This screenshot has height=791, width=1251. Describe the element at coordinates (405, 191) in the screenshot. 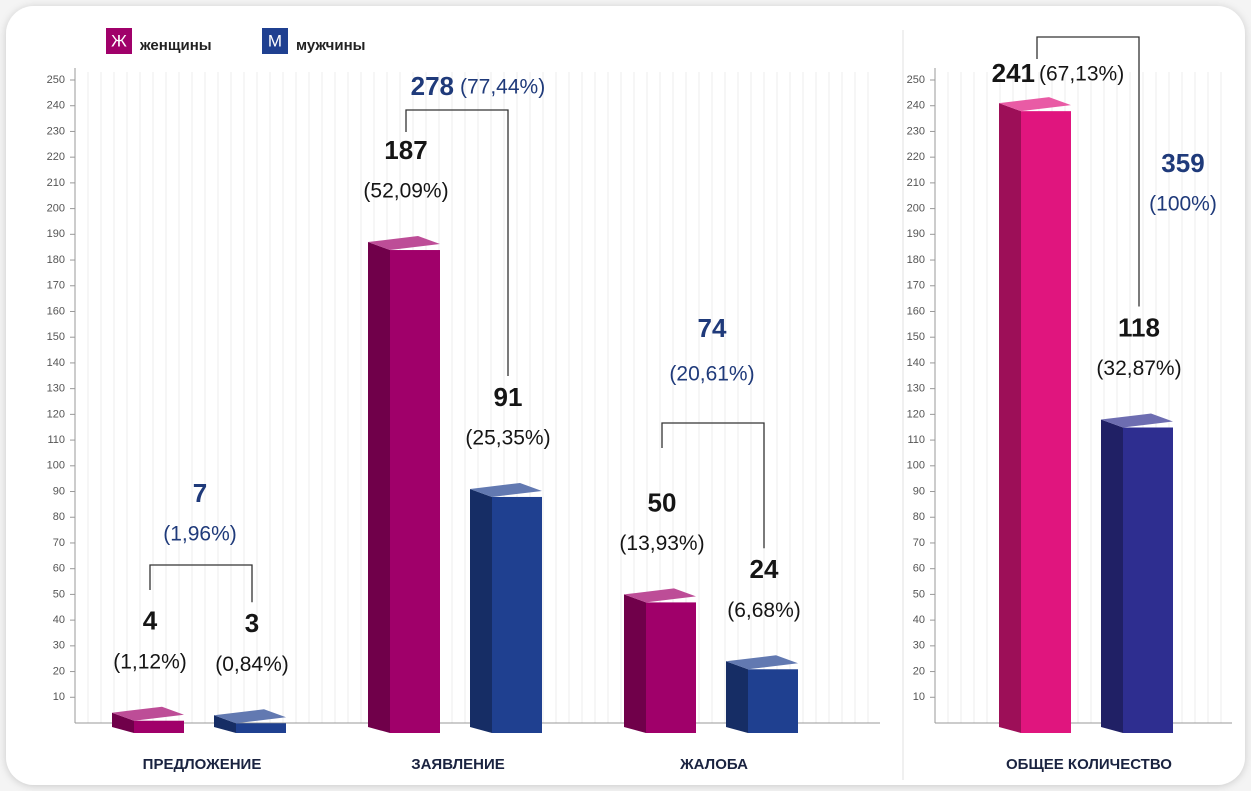

I see `percent-label: (52,09%)` at that location.